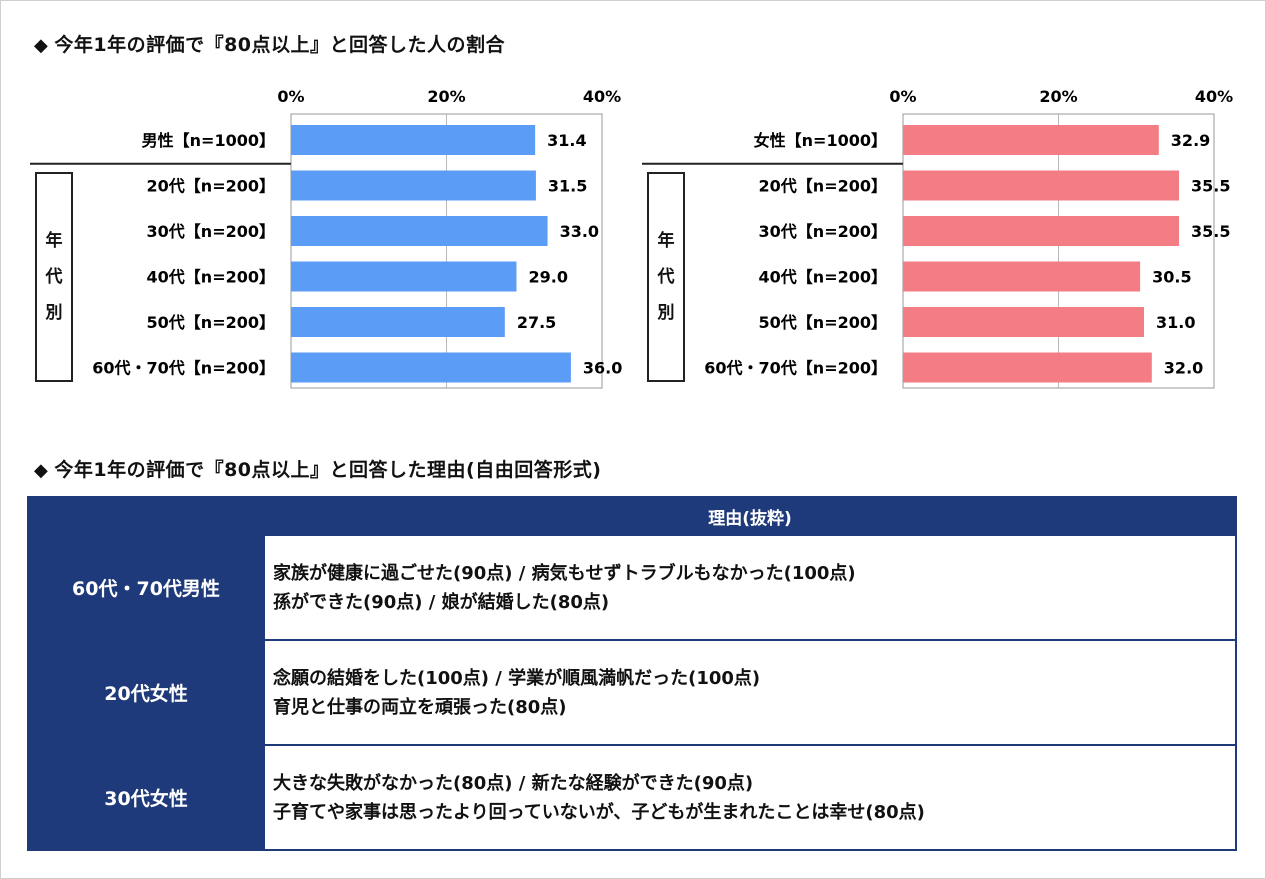 The width and height of the screenshot is (1266, 879). What do you see at coordinates (750, 516) in the screenshot?
I see `reasons-header: 理由(抜粋)` at bounding box center [750, 516].